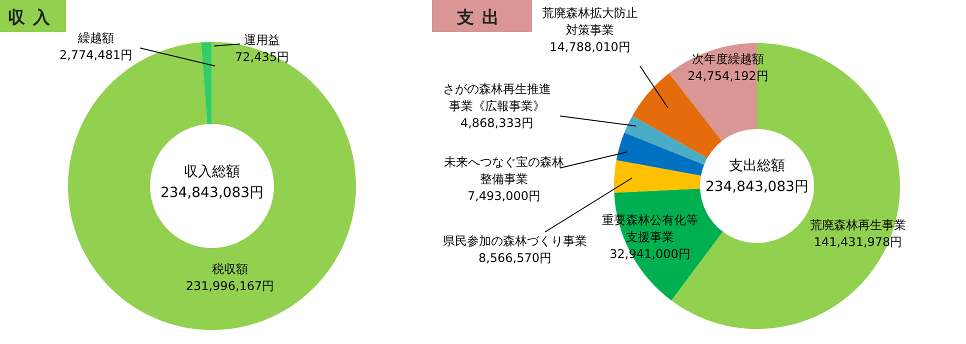 This screenshot has width=966, height=344. I want to click on data-label: 231,996,167円, so click(230, 286).